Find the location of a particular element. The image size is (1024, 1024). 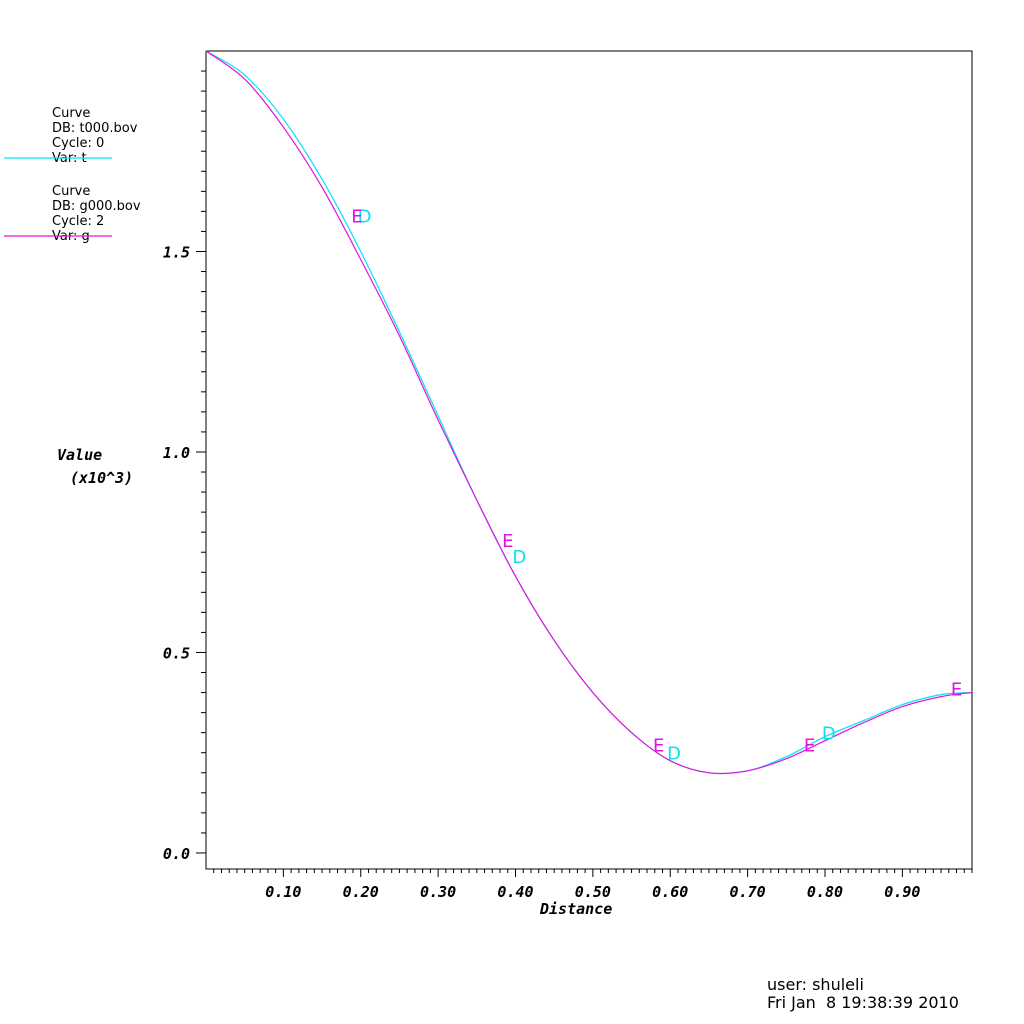

footer-timestamp: Fri Jan 8 19:38:39 2010 is located at coordinates (863, 1002).